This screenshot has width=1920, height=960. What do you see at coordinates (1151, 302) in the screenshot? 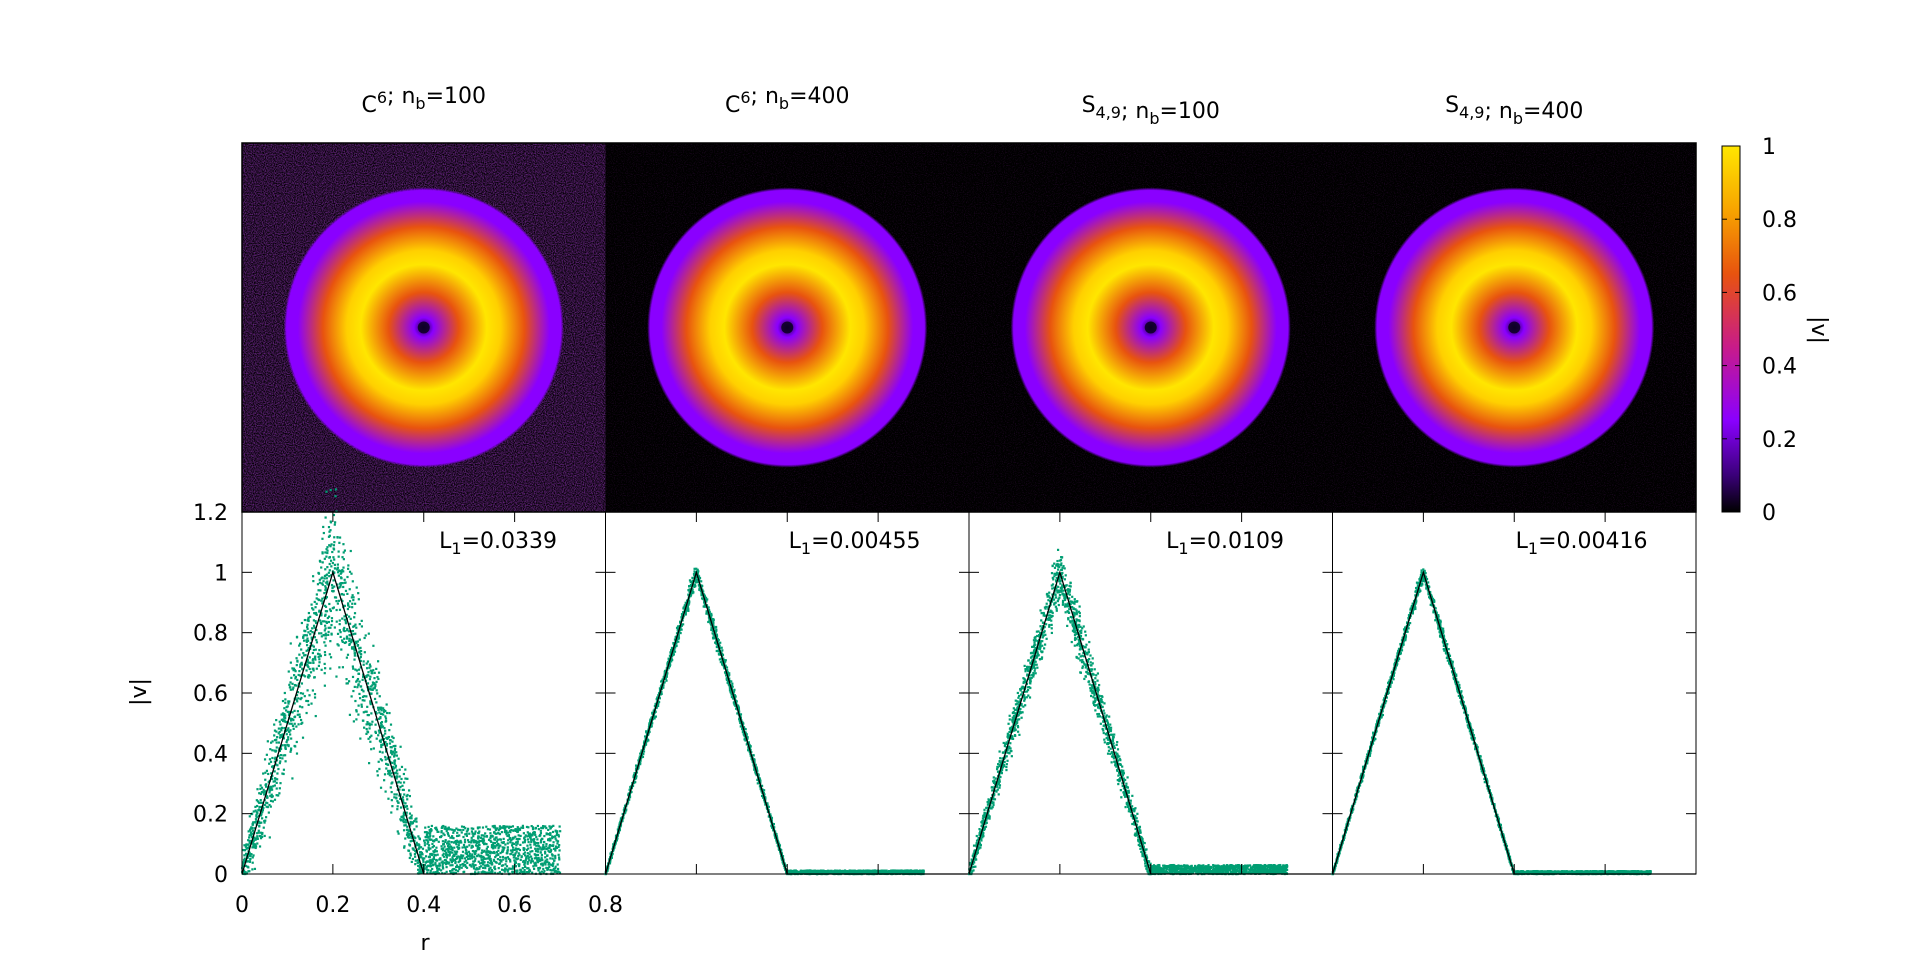
I see `heatmap-panel: S4,9; nb=100` at bounding box center [1151, 302].